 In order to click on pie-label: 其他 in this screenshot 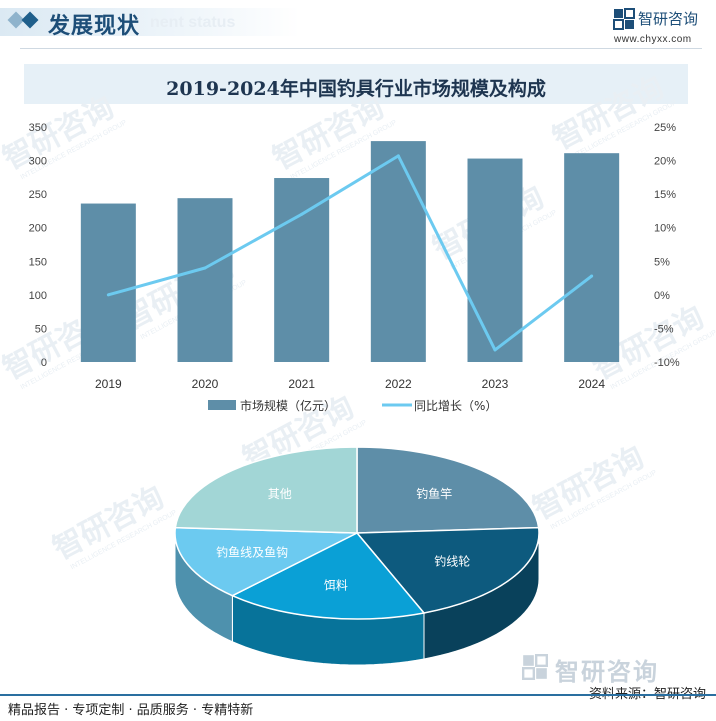, I will do `click(280, 494)`.